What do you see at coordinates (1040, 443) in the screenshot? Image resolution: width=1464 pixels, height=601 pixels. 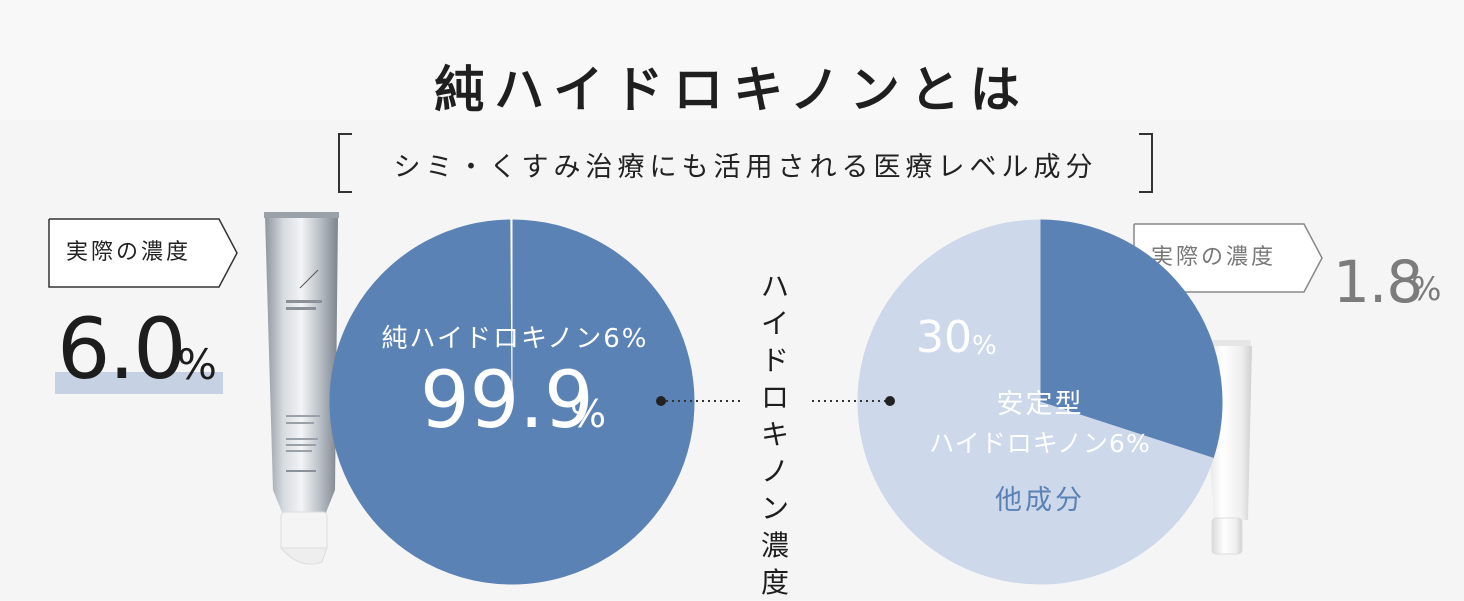 I see `right-slice-label-line2: ハイドロキノン6%` at bounding box center [1040, 443].